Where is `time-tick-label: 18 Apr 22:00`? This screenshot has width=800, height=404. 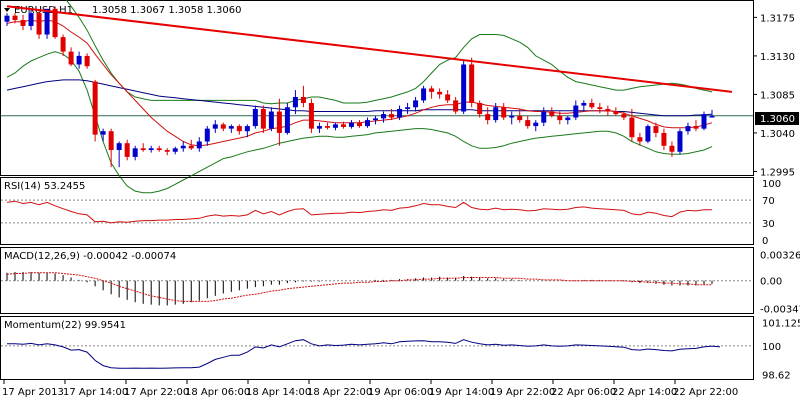
time-tick-label: 18 Apr 22:00 is located at coordinates (339, 392).